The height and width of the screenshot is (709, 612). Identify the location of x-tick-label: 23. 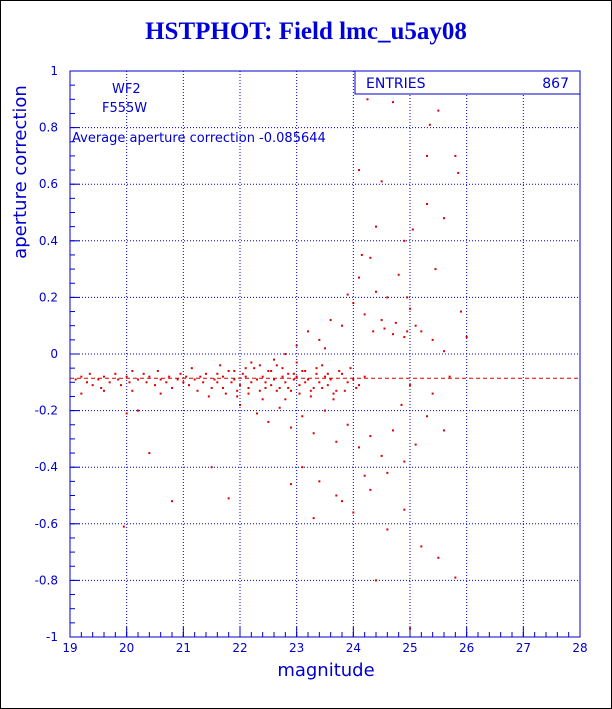
(296, 648).